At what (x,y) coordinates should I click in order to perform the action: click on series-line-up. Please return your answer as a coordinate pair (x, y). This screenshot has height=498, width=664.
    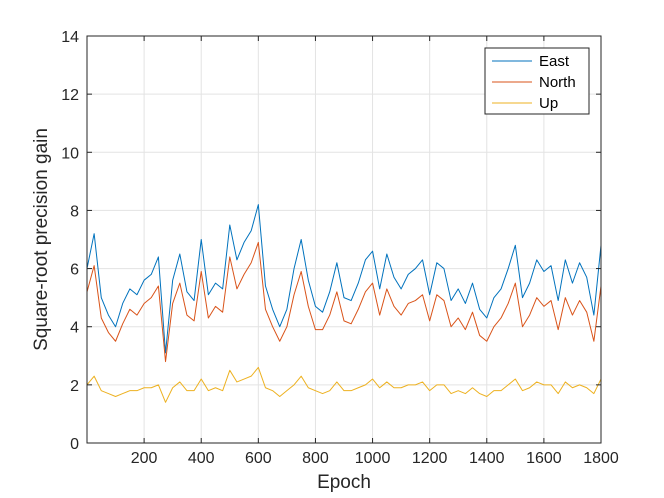
    Looking at the image, I should click on (344, 384).